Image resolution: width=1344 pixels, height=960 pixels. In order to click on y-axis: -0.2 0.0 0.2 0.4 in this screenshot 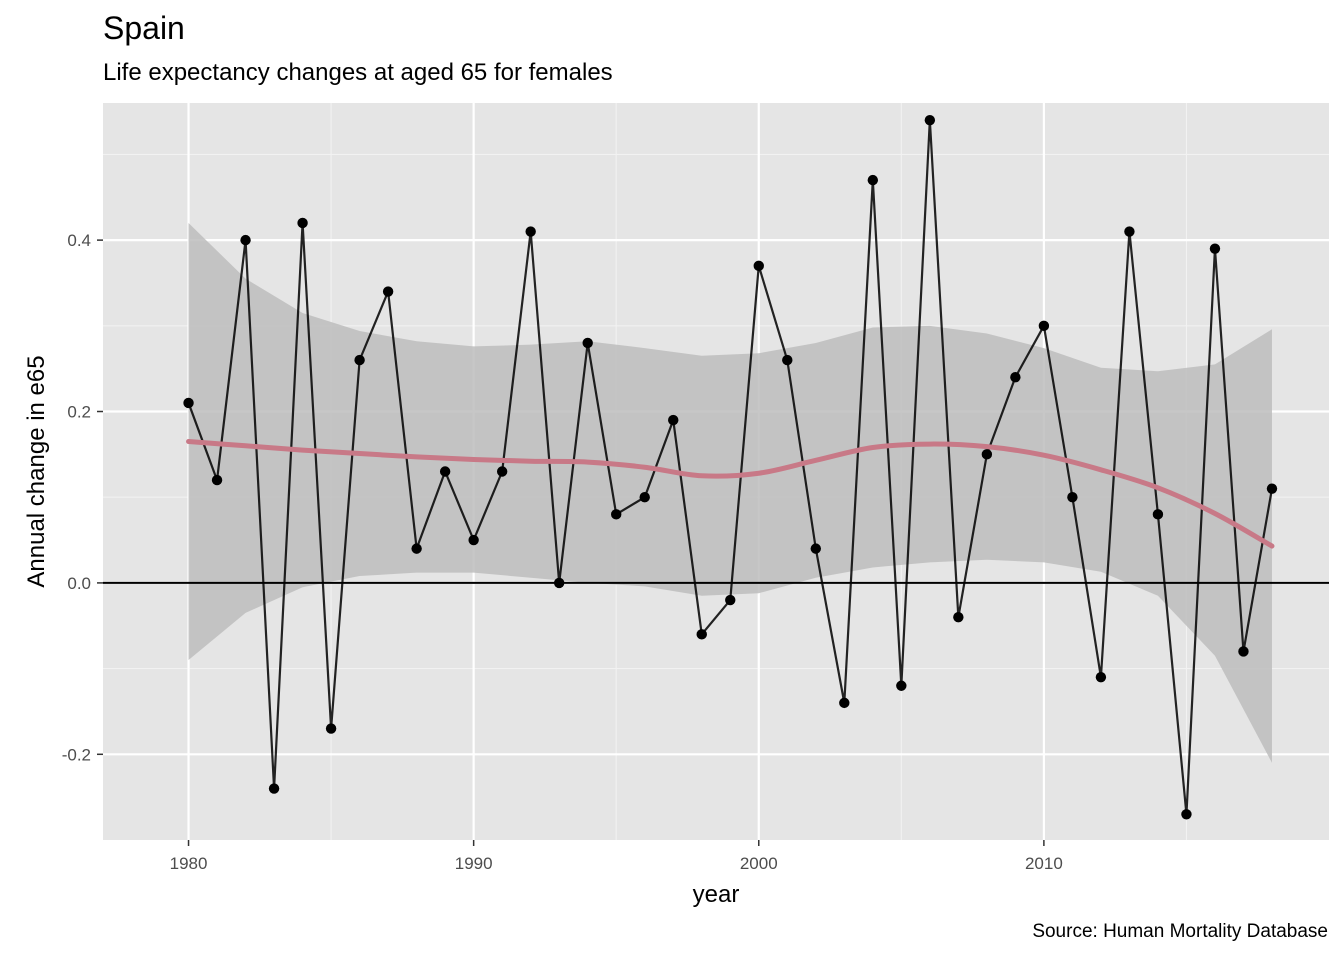, I will do `click(82, 497)`.